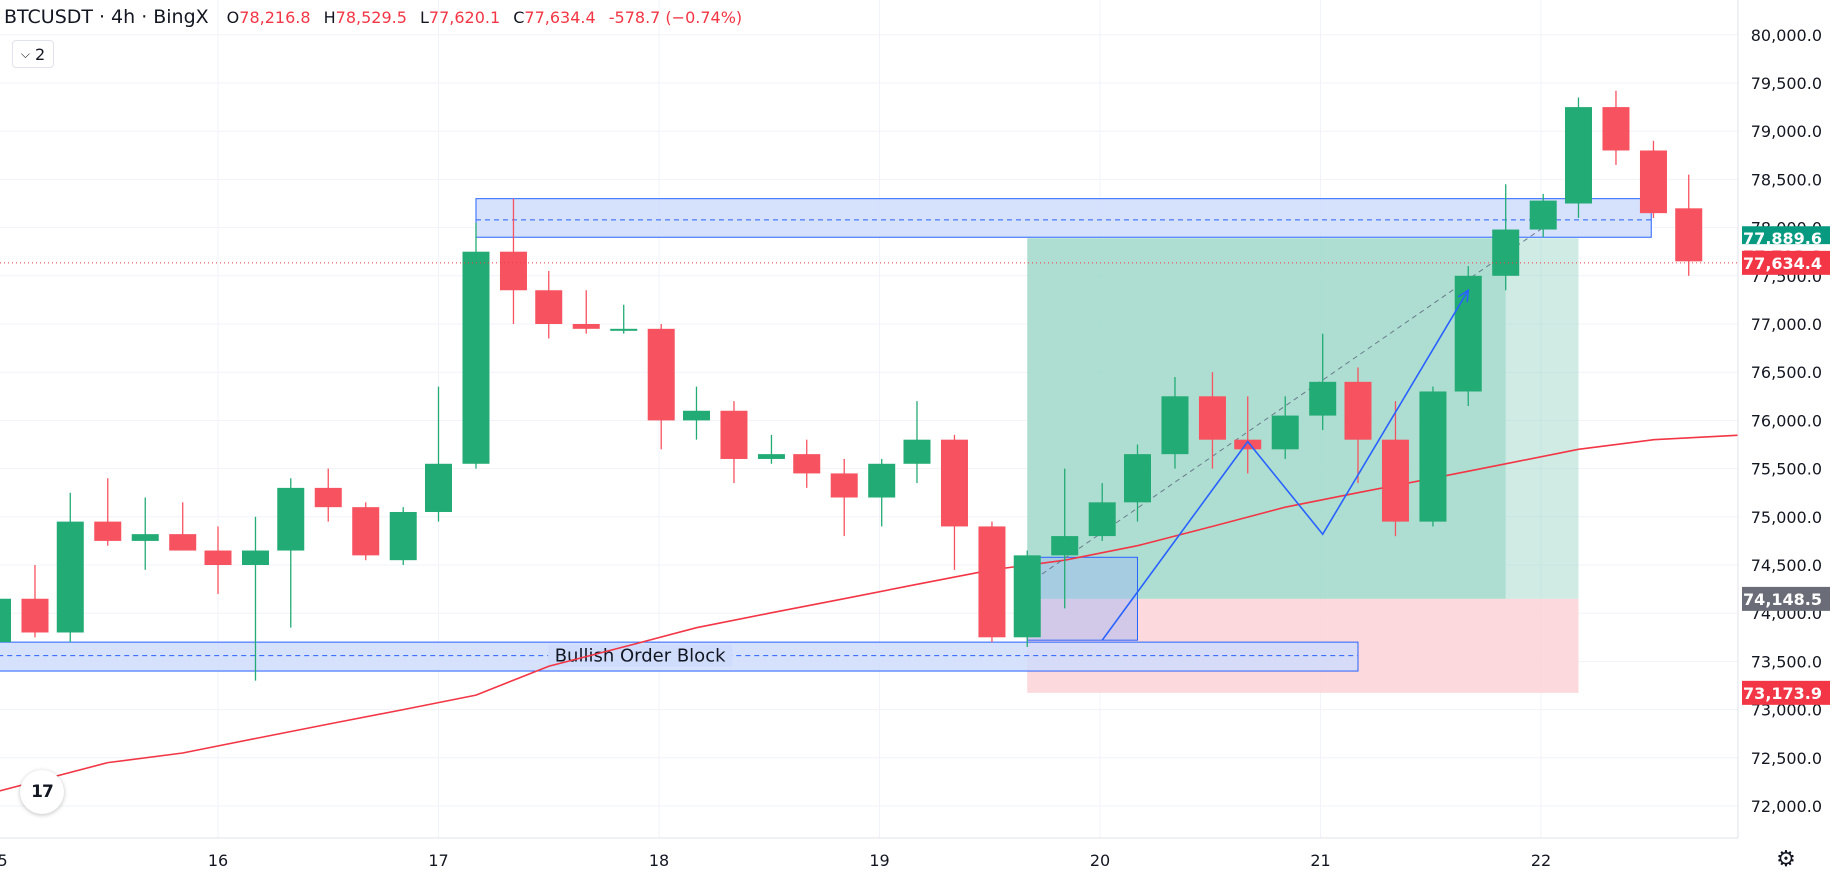 The height and width of the screenshot is (896, 1830). What do you see at coordinates (1786, 859) in the screenshot?
I see `gear-icon: ⚙` at bounding box center [1786, 859].